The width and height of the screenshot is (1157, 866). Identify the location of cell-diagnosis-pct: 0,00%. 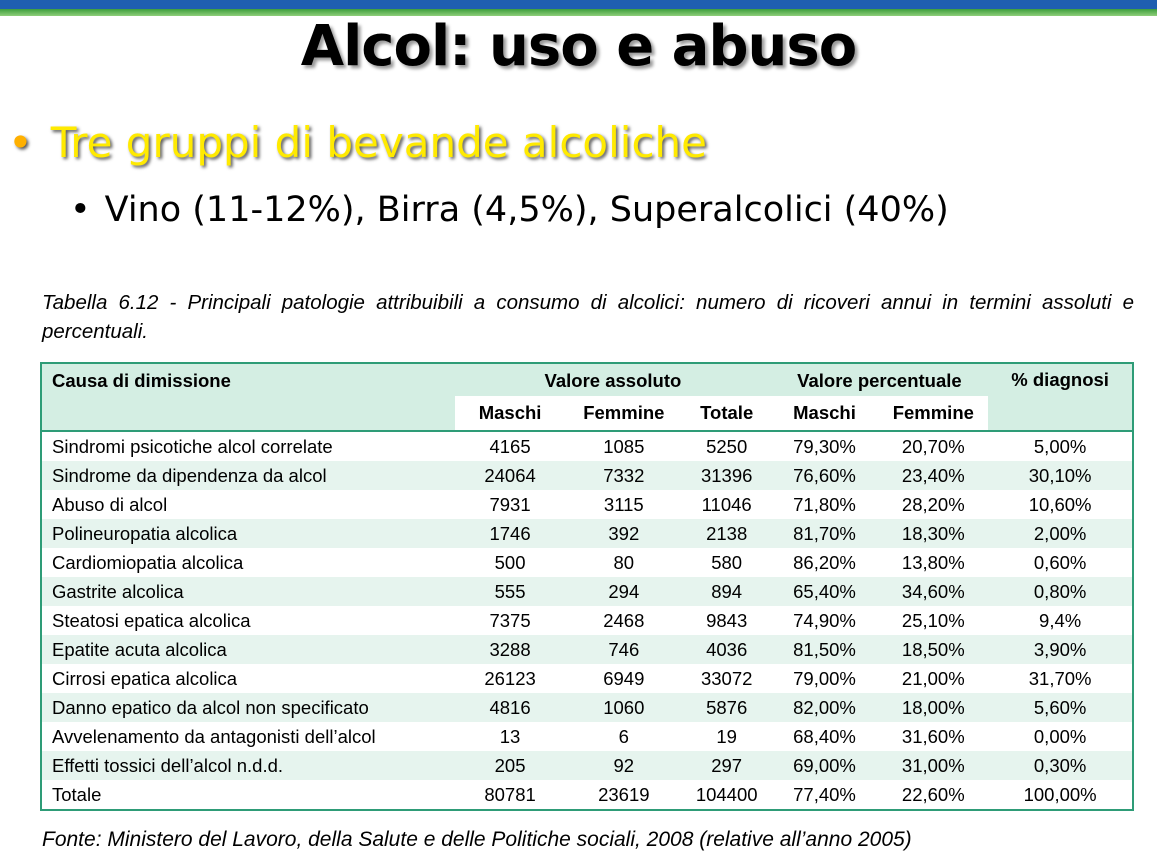
(1060, 736).